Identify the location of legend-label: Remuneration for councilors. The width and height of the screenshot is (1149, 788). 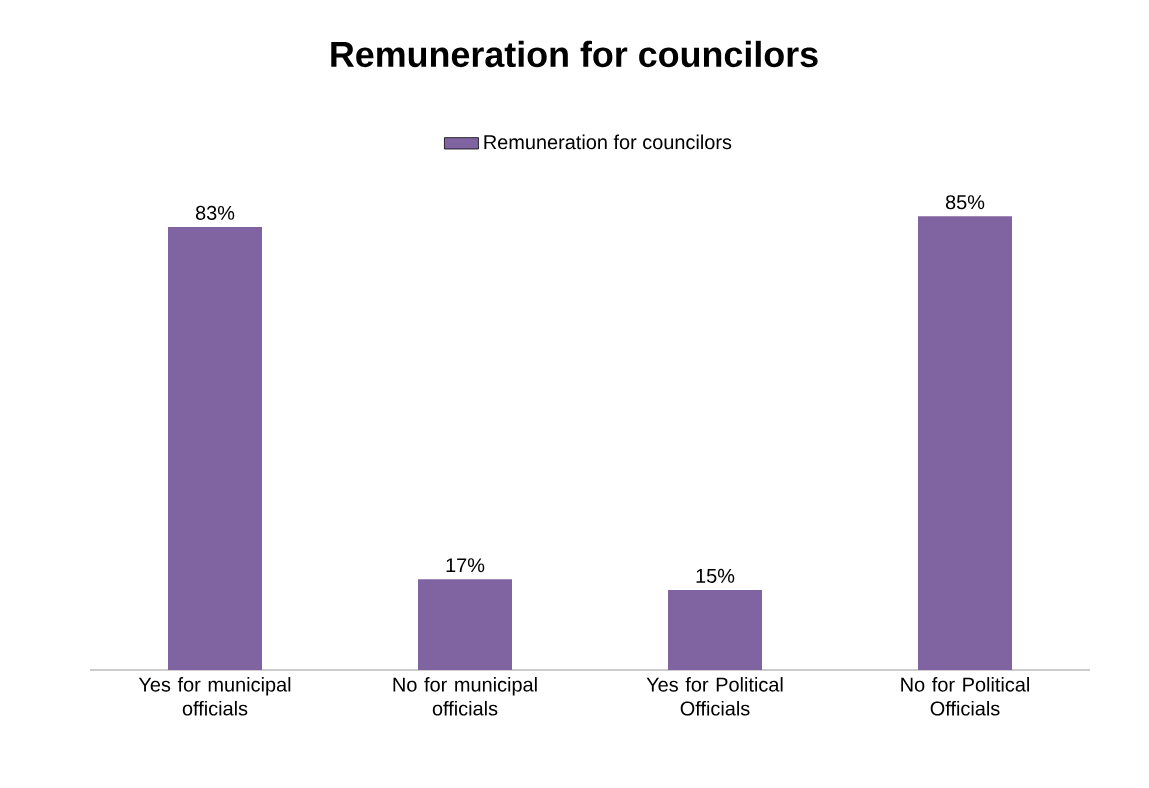
(608, 142).